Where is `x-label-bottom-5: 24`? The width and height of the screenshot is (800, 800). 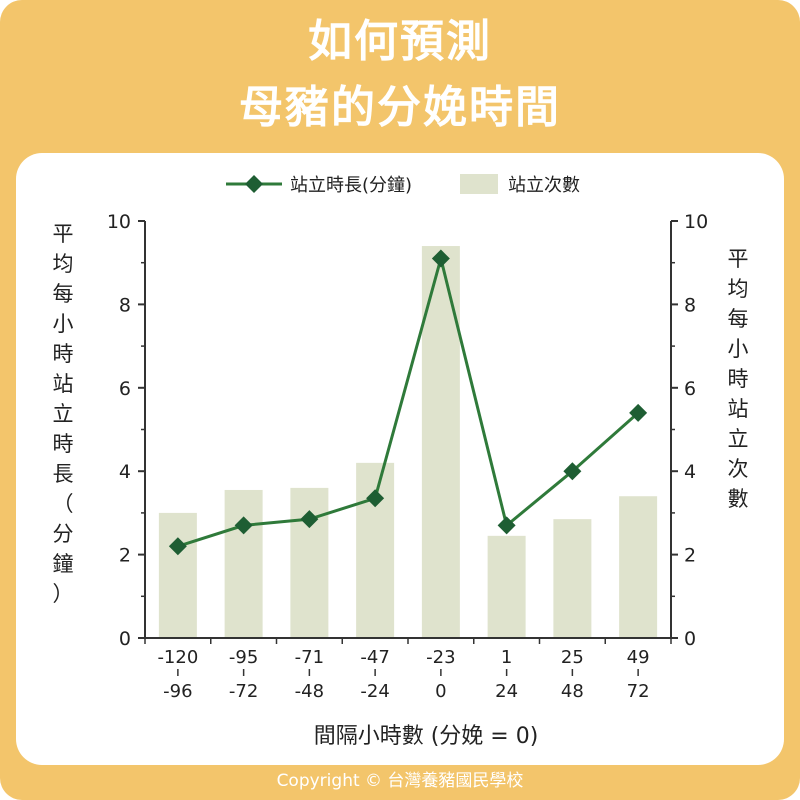 x-label-bottom-5: 24 is located at coordinates (506, 691).